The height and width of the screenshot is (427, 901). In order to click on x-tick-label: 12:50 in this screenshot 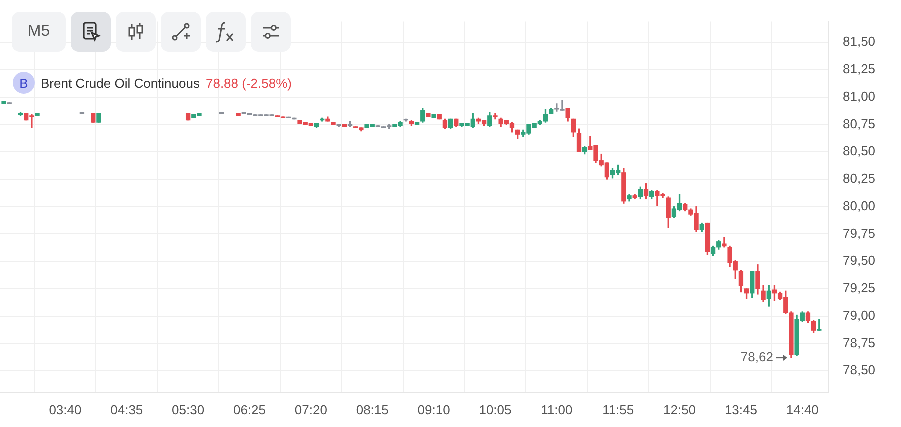, I will do `click(680, 410)`.